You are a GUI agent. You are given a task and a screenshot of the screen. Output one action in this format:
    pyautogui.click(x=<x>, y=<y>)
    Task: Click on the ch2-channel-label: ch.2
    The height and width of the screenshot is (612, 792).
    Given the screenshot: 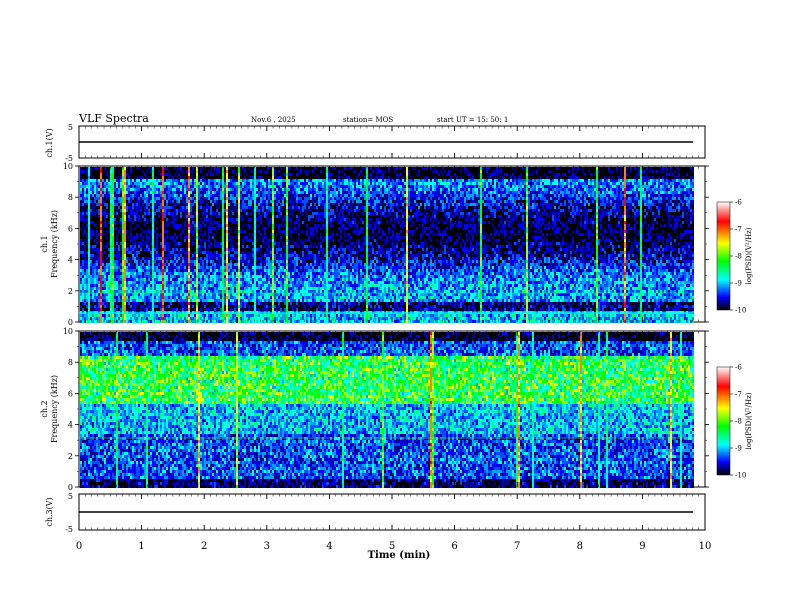 What is the action you would take?
    pyautogui.click(x=44, y=408)
    